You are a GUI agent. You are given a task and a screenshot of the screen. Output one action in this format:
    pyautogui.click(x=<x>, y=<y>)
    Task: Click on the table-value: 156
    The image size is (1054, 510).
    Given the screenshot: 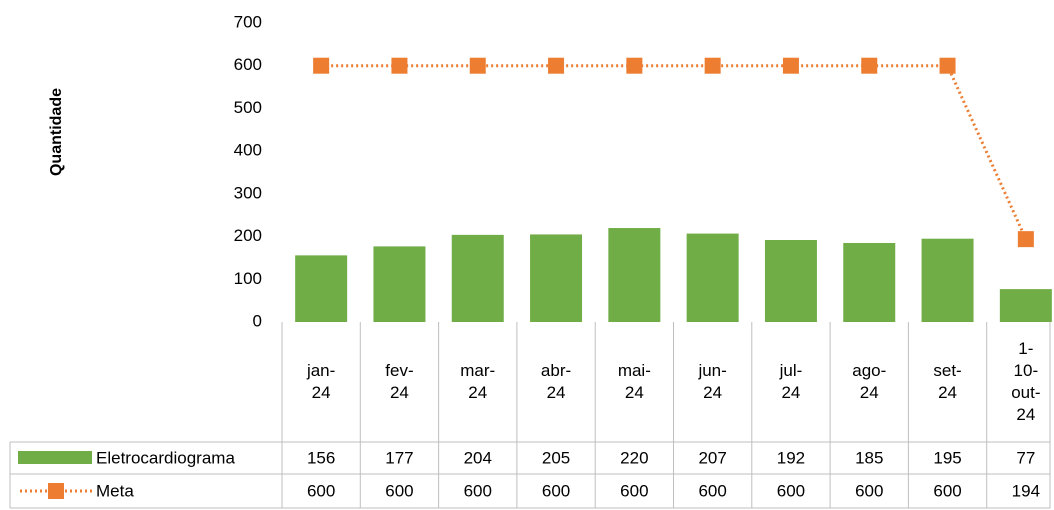 What is the action you would take?
    pyautogui.click(x=321, y=457)
    